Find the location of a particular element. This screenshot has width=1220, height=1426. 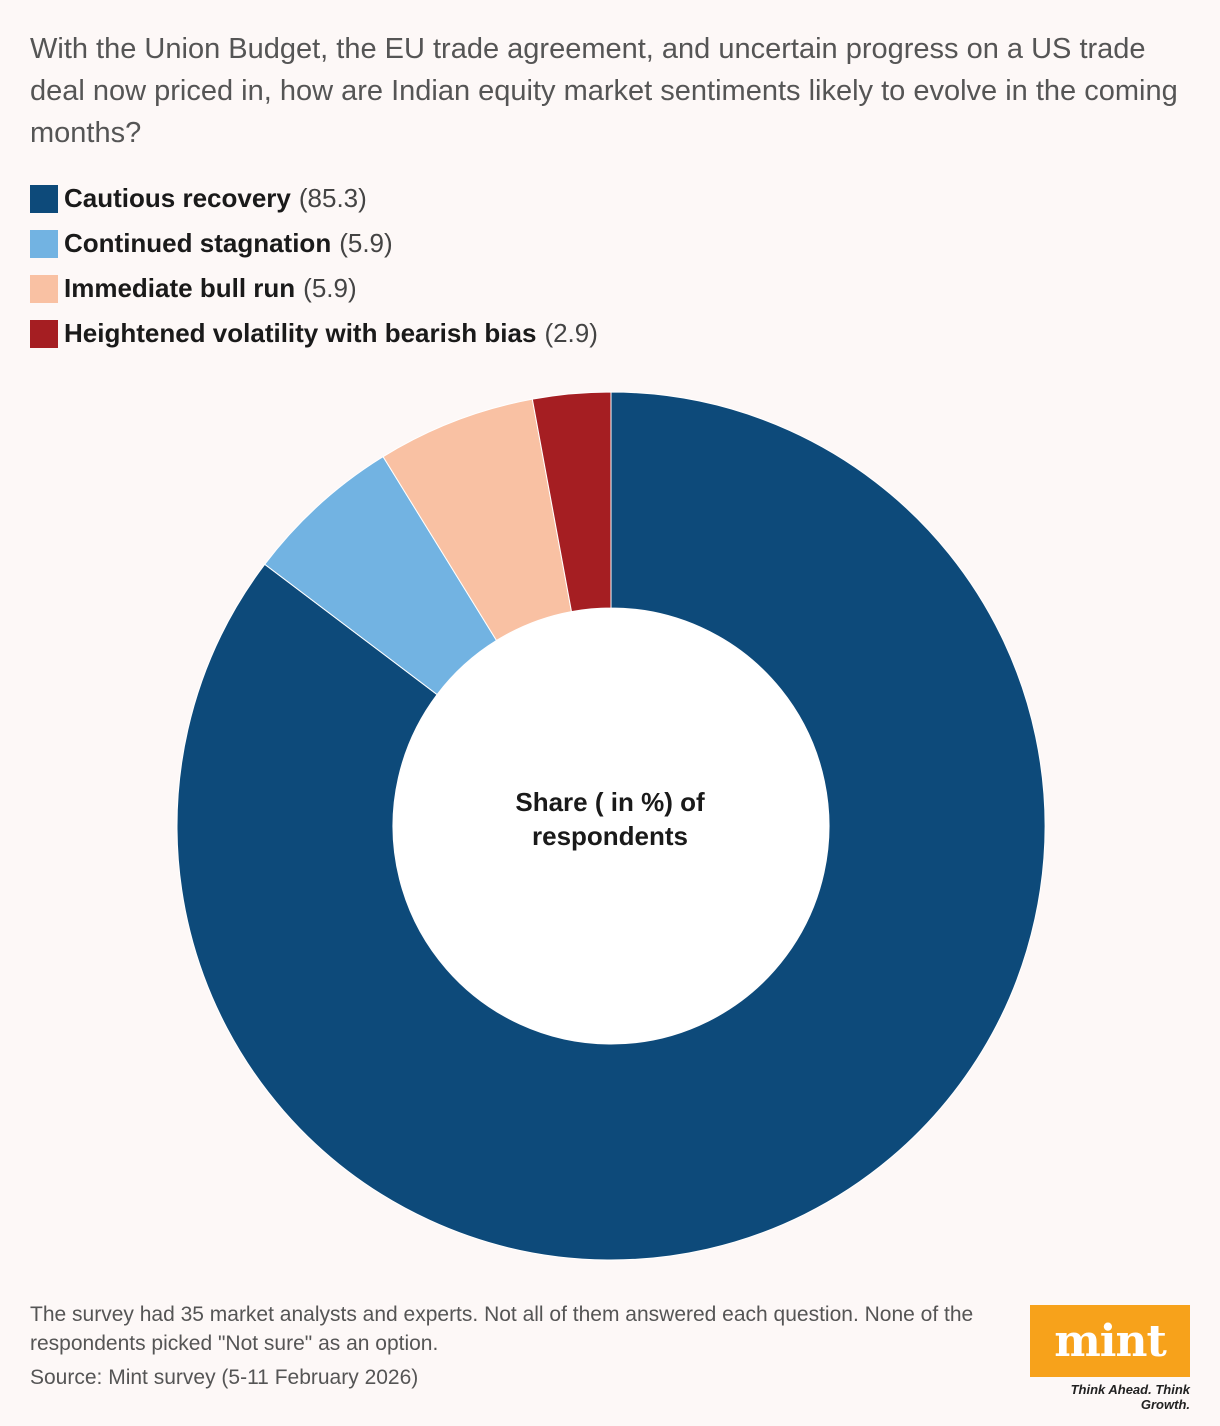

donut-slice-heightened-volatility-with-bearish-bias is located at coordinates (571, 502).